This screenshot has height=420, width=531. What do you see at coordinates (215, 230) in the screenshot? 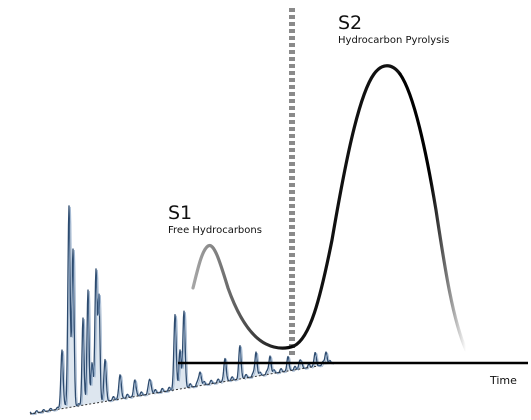
I see `s1-caption: Free Hydrocarbons` at bounding box center [215, 230].